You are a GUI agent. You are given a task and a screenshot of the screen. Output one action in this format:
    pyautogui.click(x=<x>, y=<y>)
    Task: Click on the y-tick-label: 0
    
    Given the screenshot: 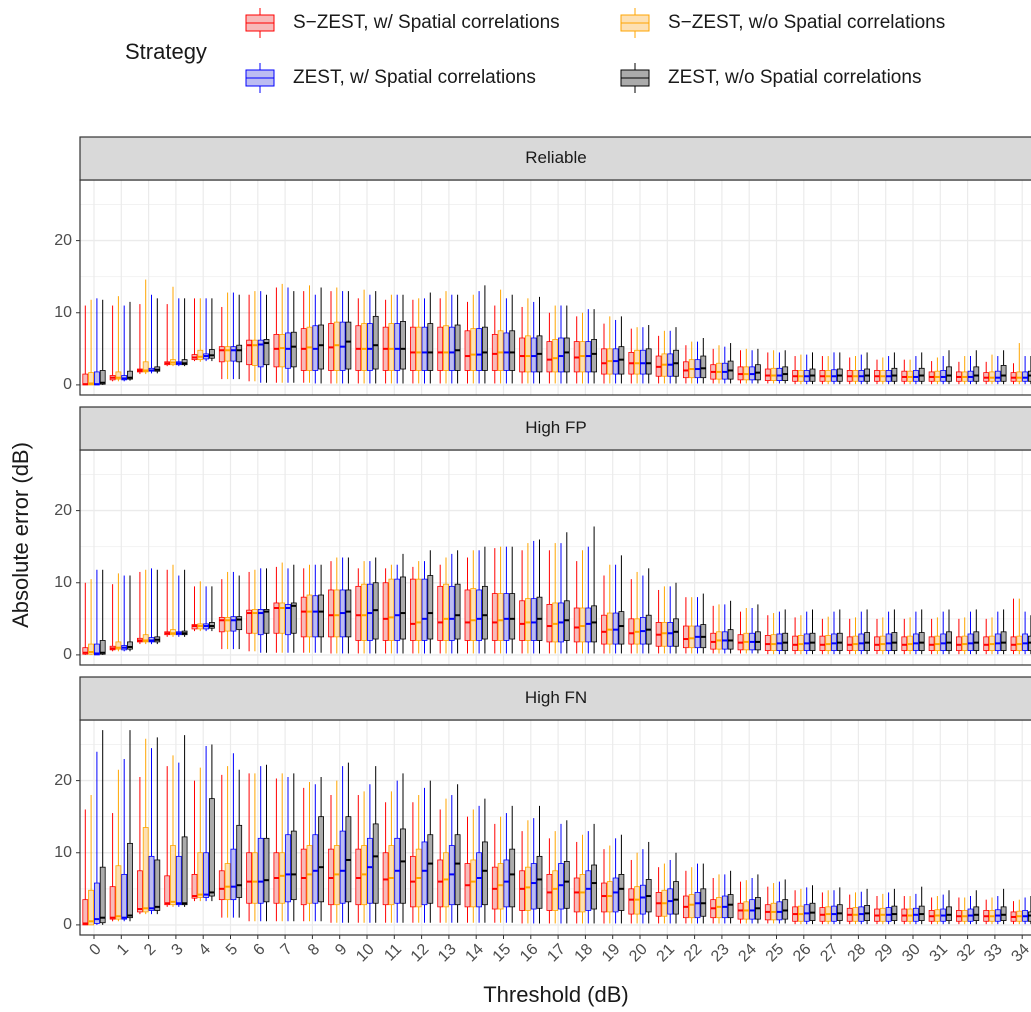 What is the action you would take?
    pyautogui.click(x=67, y=384)
    